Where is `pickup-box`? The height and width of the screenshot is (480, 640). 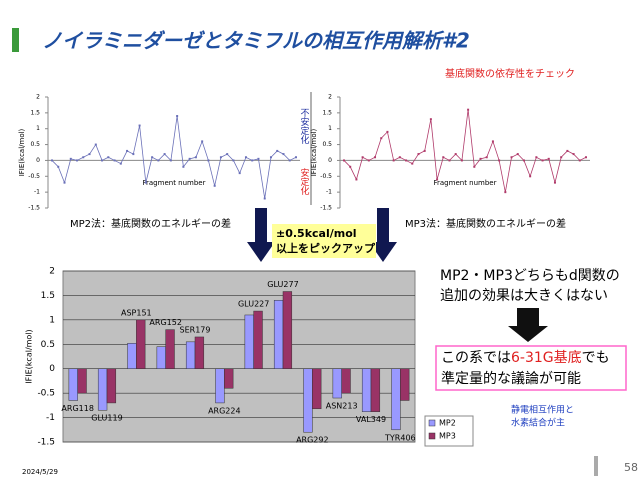 pickup-box is located at coordinates (324, 241).